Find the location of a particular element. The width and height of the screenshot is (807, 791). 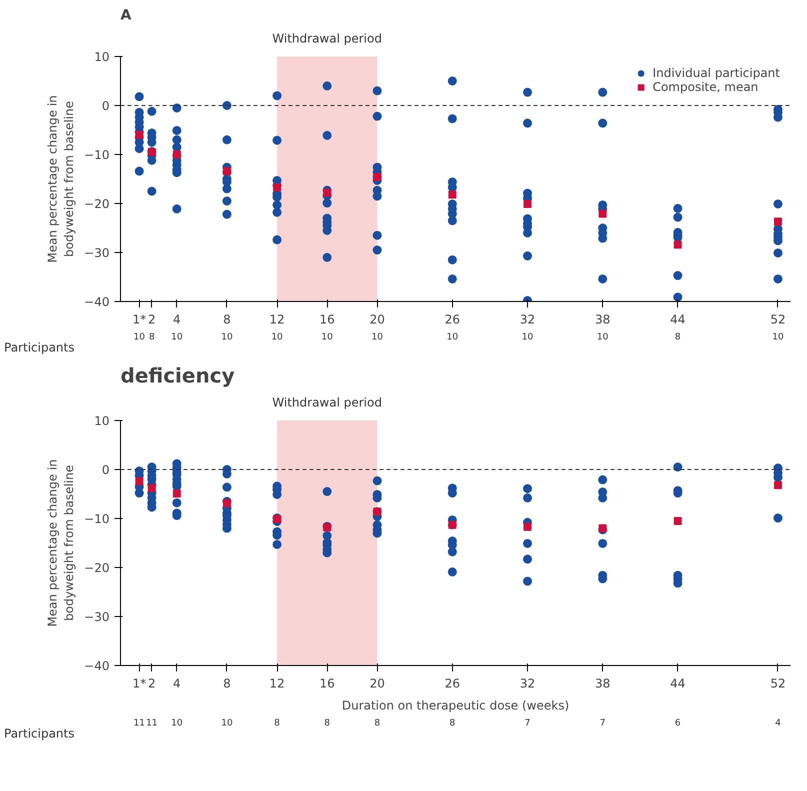

text: 4 is located at coordinates (778, 723).